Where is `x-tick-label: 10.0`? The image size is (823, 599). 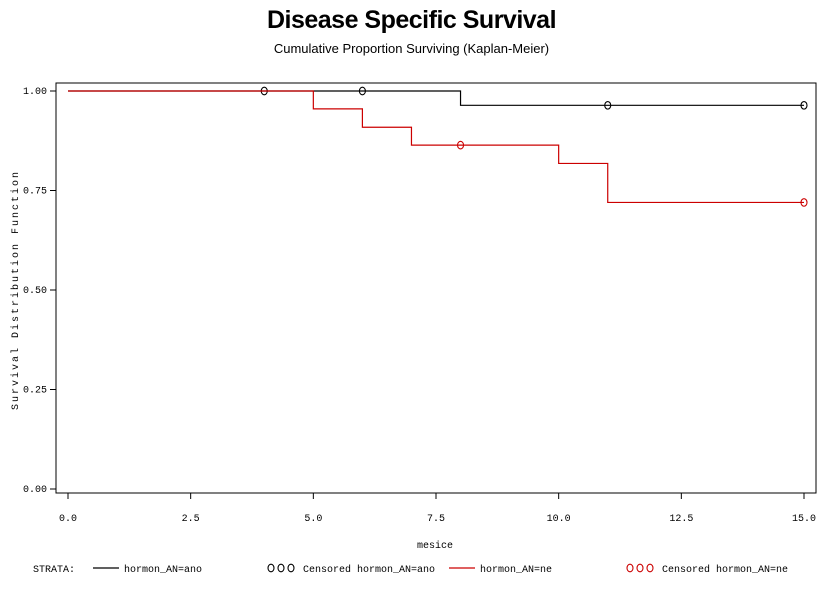
x-tick-label: 10.0 is located at coordinates (559, 519).